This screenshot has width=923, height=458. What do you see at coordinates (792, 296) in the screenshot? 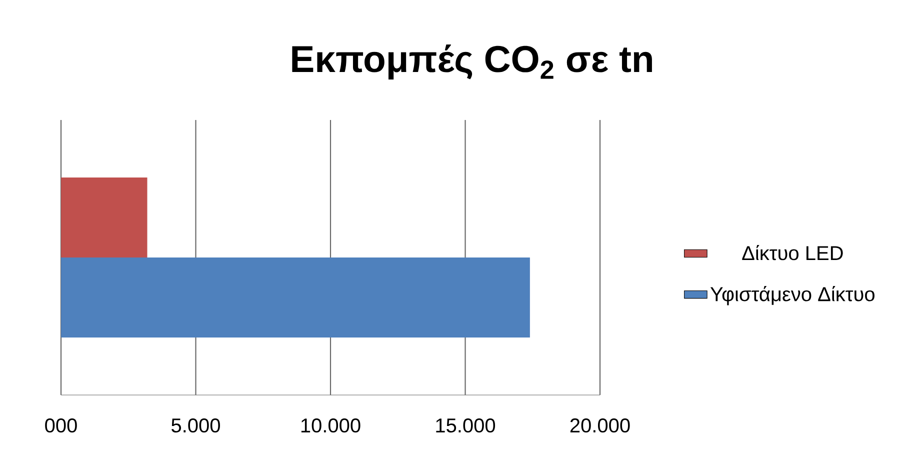
I see `legend-label: Υφιστάμενο Δίκτυο` at bounding box center [792, 296].